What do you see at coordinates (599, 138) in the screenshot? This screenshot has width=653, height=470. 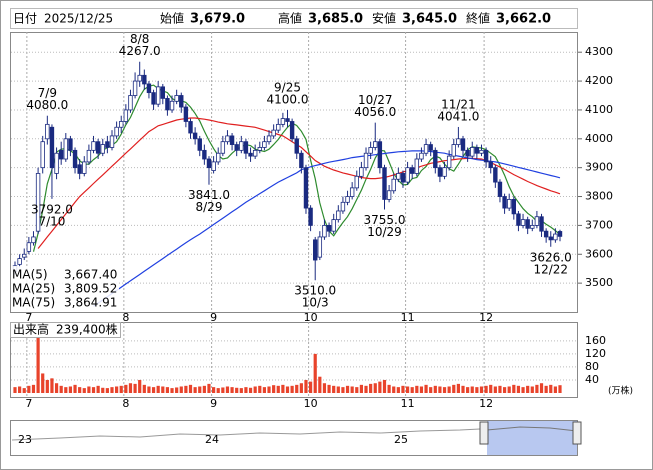 I see `y-tick-label: 4000` at bounding box center [599, 138].